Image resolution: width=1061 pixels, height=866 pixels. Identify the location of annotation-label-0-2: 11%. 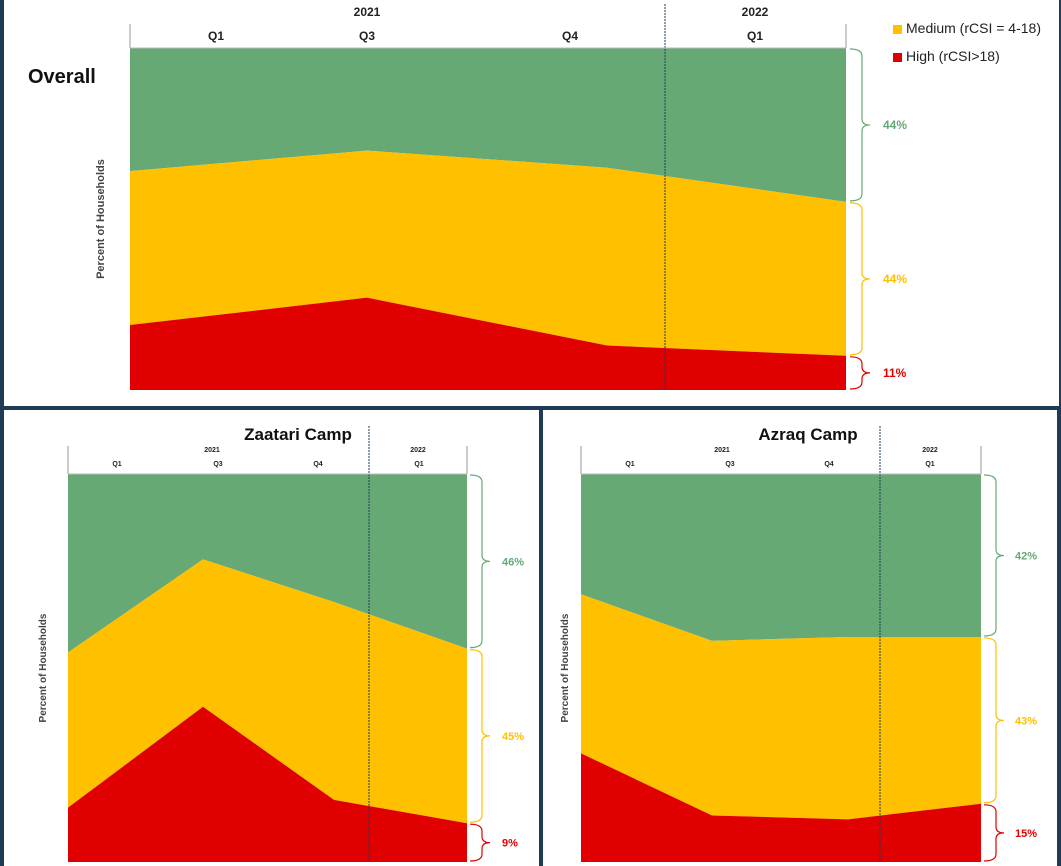
(895, 373).